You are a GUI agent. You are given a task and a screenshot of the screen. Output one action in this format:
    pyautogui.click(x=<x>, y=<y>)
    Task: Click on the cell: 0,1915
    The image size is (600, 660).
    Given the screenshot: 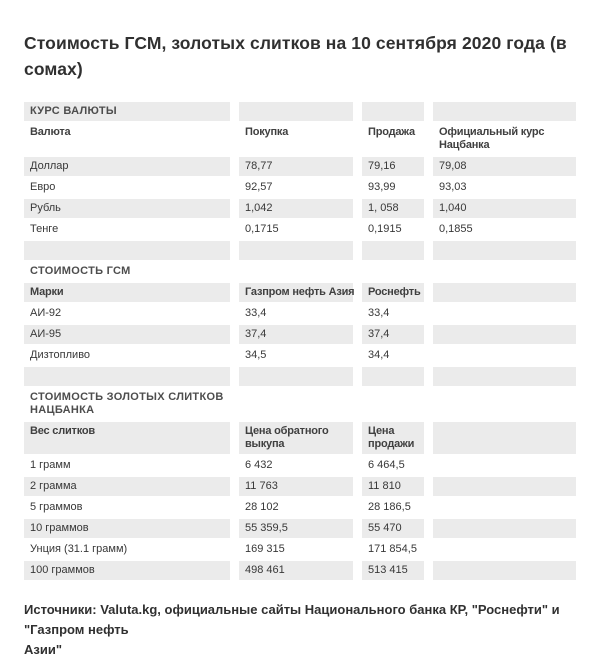 What is the action you would take?
    pyautogui.click(x=385, y=229)
    